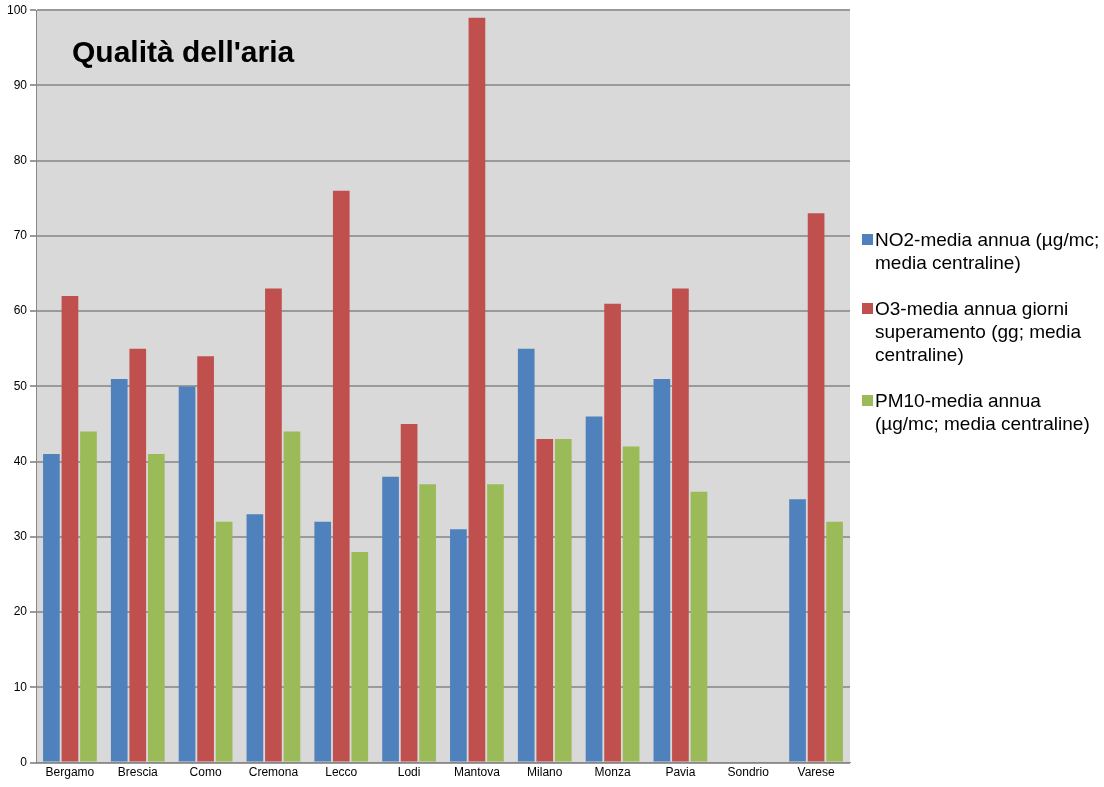 Image resolution: width=1104 pixels, height=787 pixels. I want to click on y-tick-label: 80, so click(20, 159).